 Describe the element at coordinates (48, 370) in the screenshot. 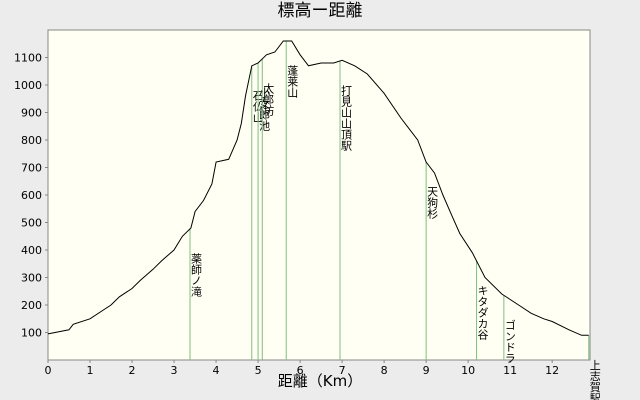

I see `x-tick-label: 0` at that location.